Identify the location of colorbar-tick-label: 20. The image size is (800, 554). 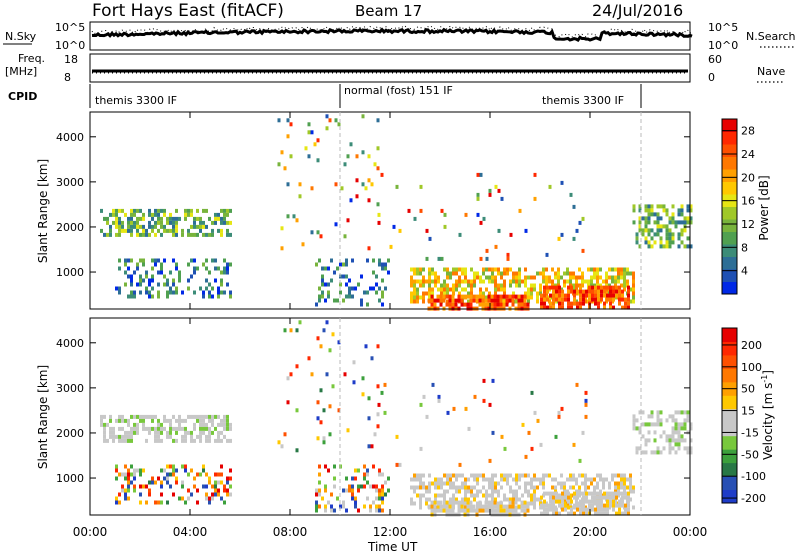
(748, 177).